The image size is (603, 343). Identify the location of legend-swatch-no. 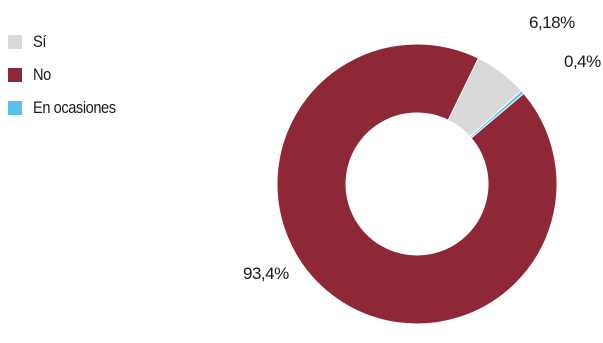
(15, 74).